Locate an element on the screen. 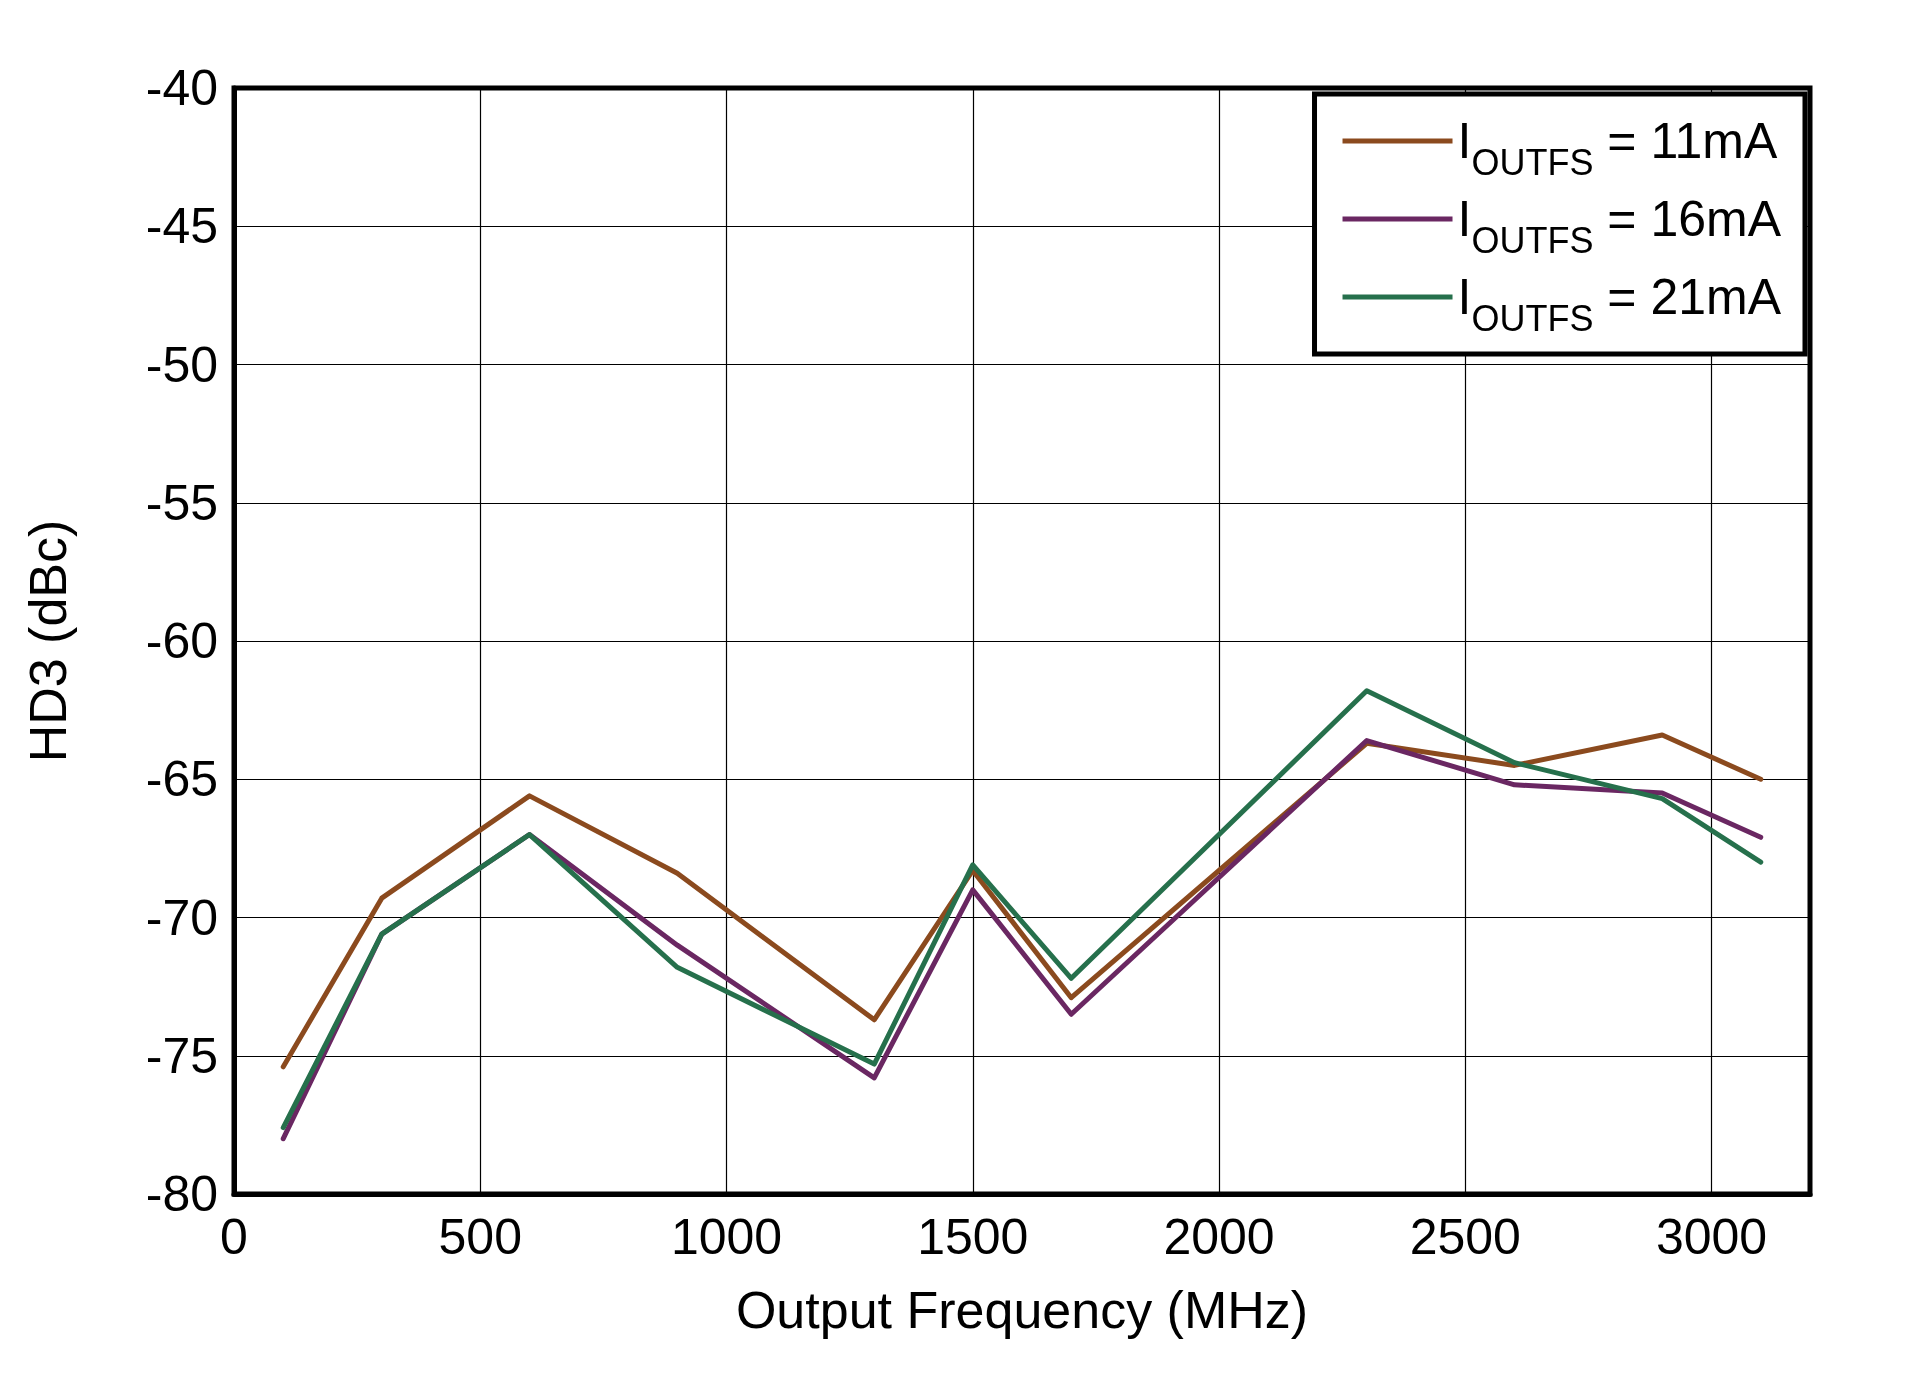  y-tick-label: -65 is located at coordinates (181, 779).